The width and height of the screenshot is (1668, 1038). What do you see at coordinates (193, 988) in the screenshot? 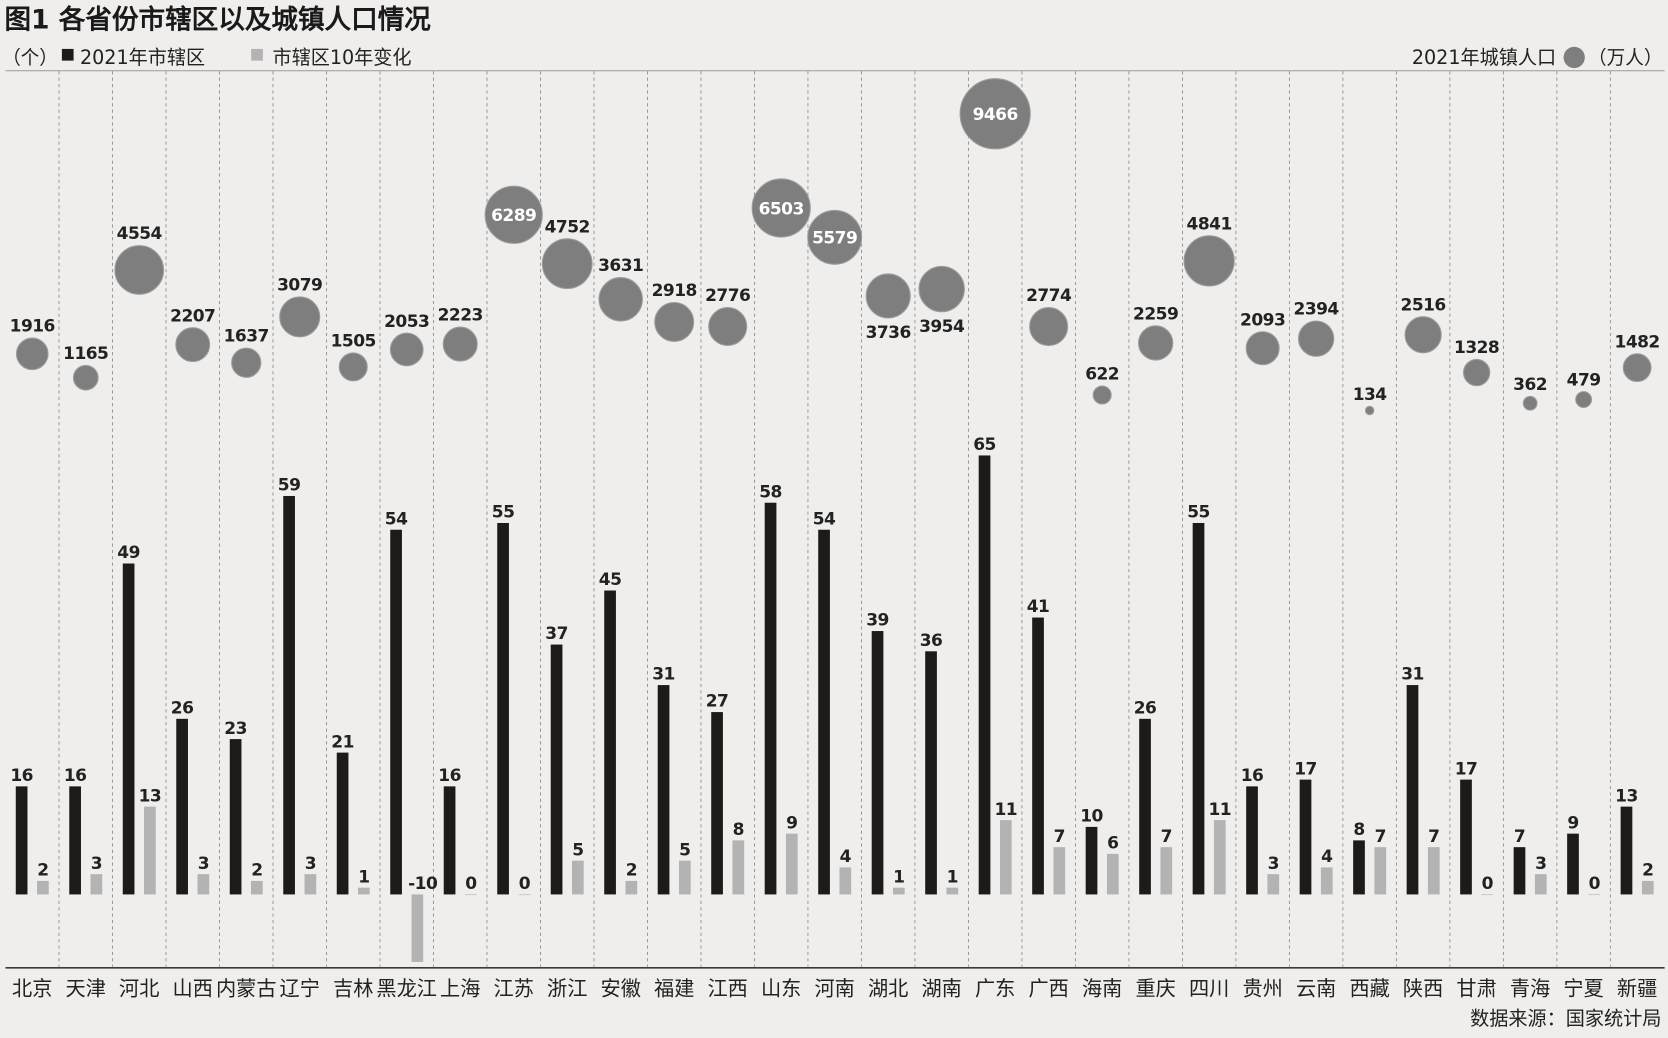
I see `province-label: 山西` at bounding box center [193, 988].